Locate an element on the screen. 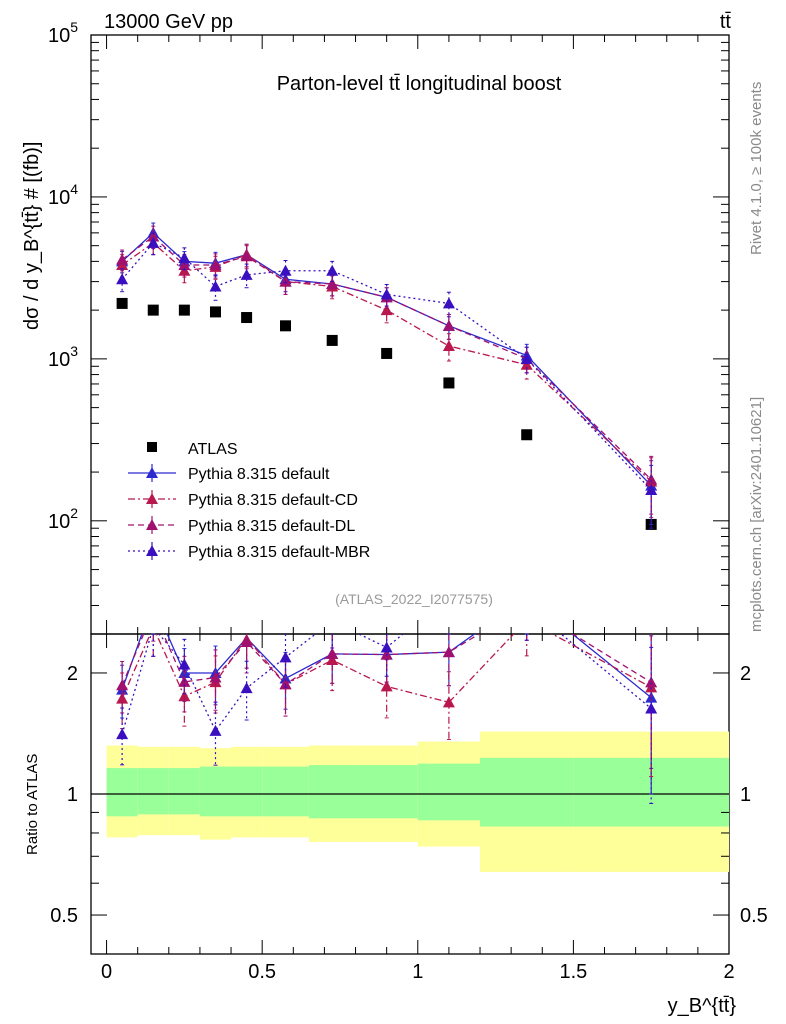 This screenshot has height=1024, width=786. y-tick-label-ratio-right: 0.5 is located at coordinates (754, 916).